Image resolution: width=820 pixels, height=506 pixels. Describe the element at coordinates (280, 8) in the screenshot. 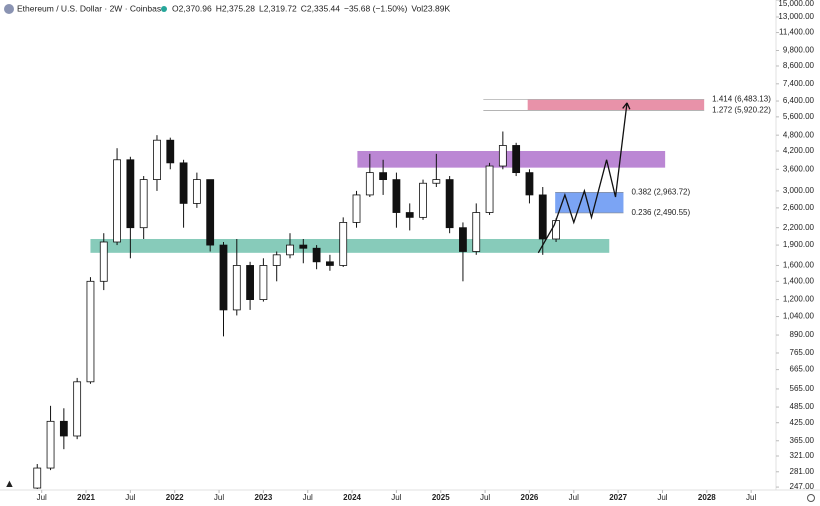

I see `legend-value: 2,319.72` at that location.